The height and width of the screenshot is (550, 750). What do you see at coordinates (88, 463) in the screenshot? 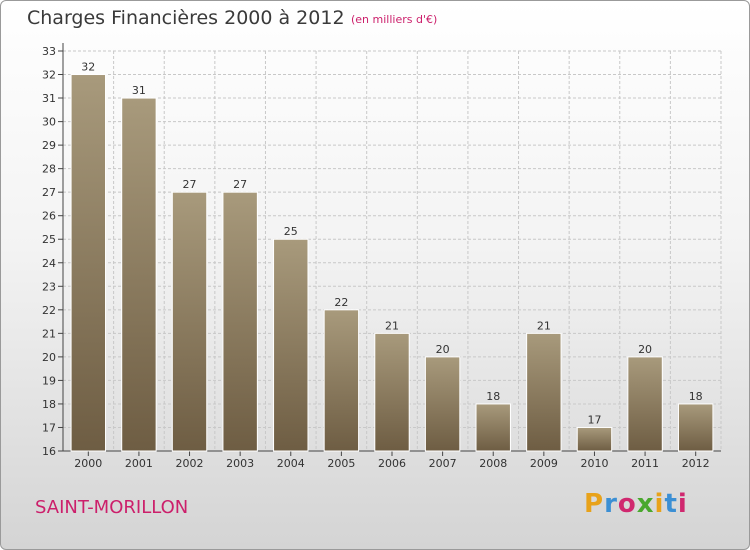
I see `x-tick-label: 2000` at bounding box center [88, 463].